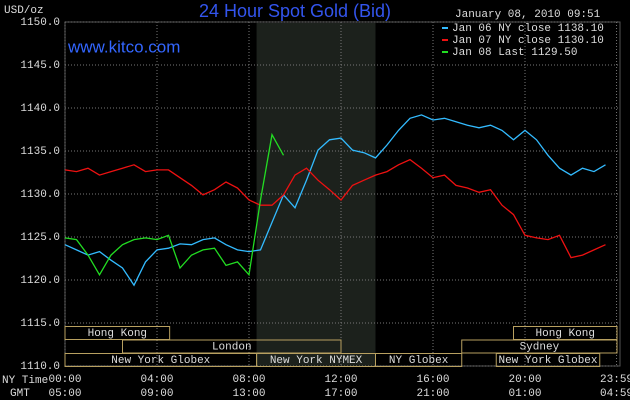  What do you see at coordinates (40, 152) in the screenshot?
I see `y-tick-label: 1135.0` at bounding box center [40, 152].